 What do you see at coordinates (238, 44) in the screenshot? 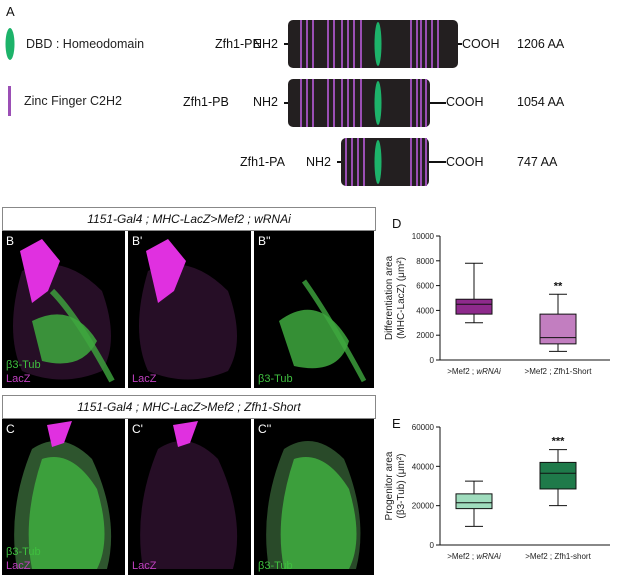
I see `zfh1-pe-name: Zfh1-PE` at bounding box center [238, 44].